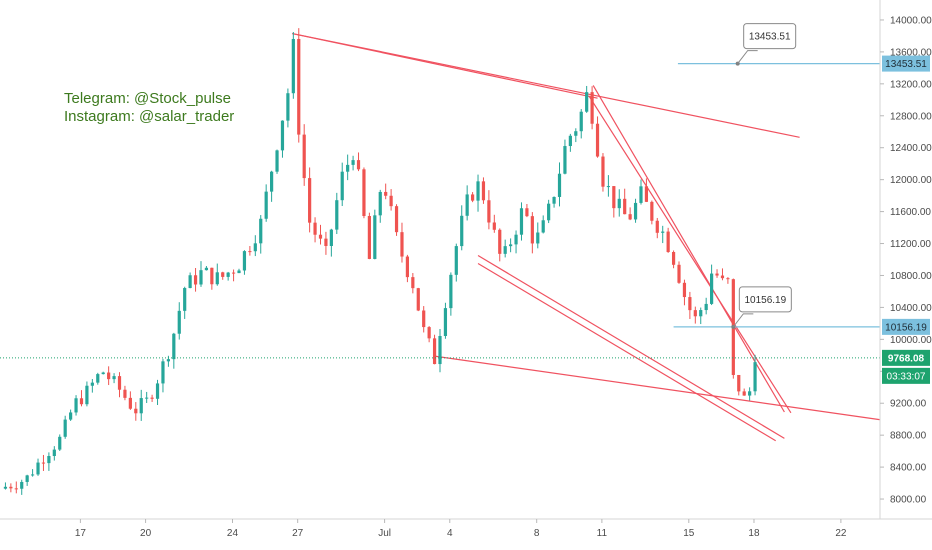 The image size is (932, 550). I want to click on y-tick-label: 8000.00, so click(908, 500).